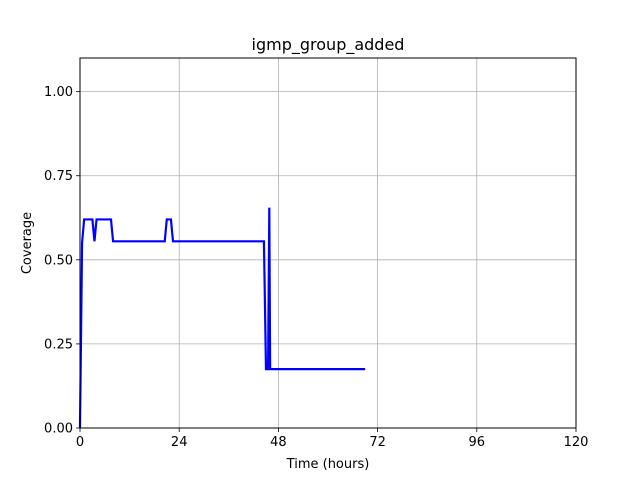 Image resolution: width=640 pixels, height=480 pixels. I want to click on chart-title: igmp_group_added, so click(328, 45).